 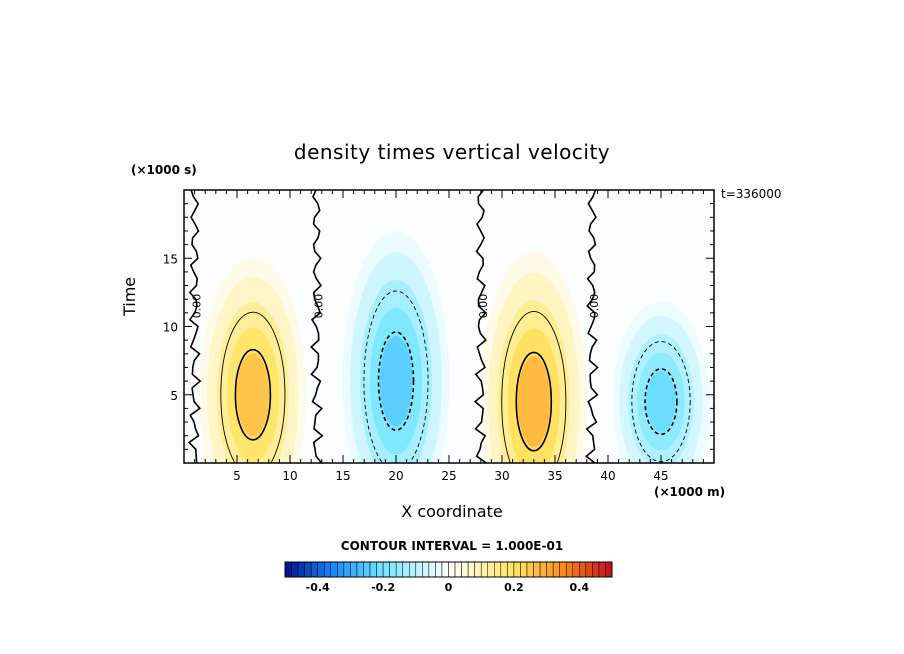 I want to click on zero-contour-label-3: 0.00, so click(x=594, y=306).